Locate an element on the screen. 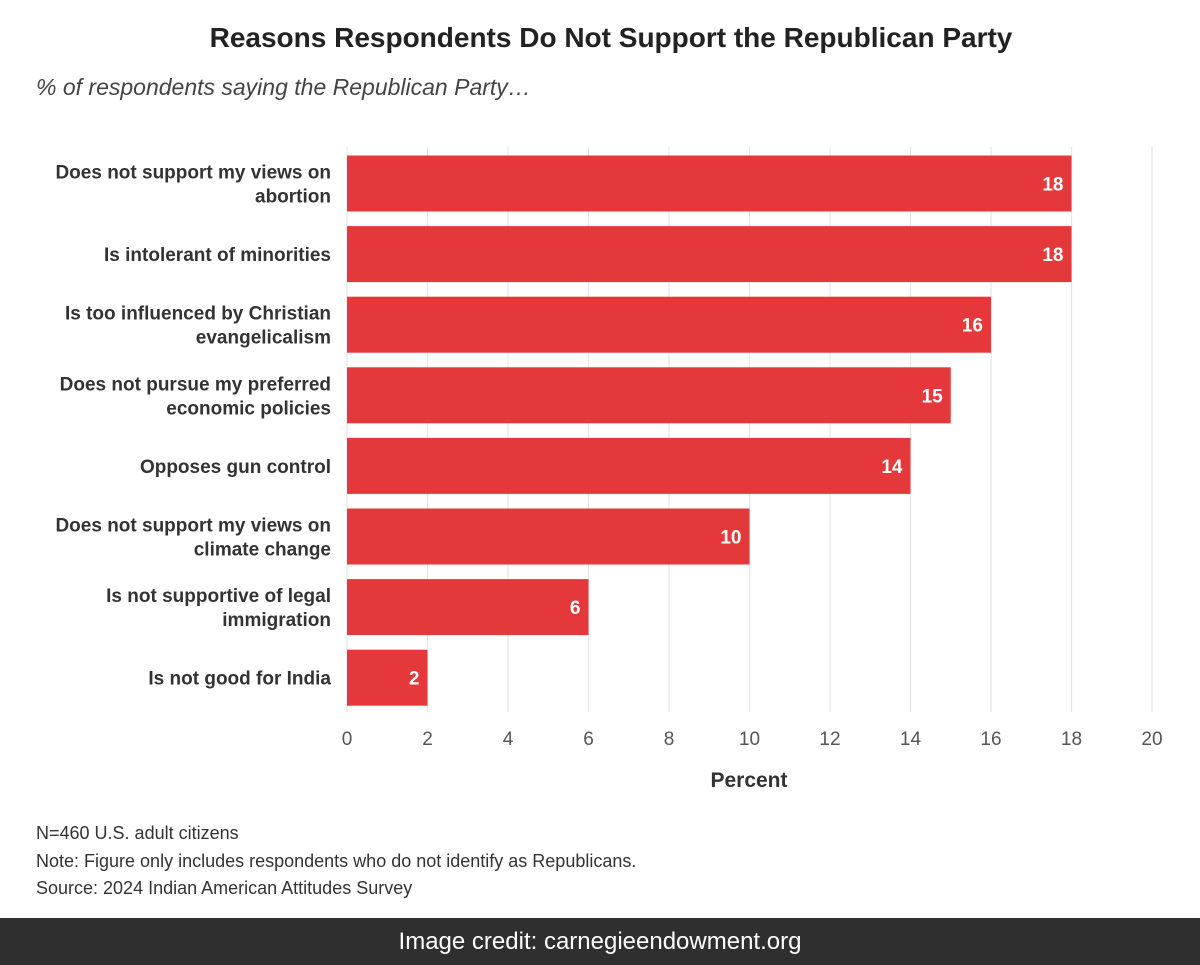 This screenshot has height=965, width=1200. x-axis-label: Percent is located at coordinates (748, 780).